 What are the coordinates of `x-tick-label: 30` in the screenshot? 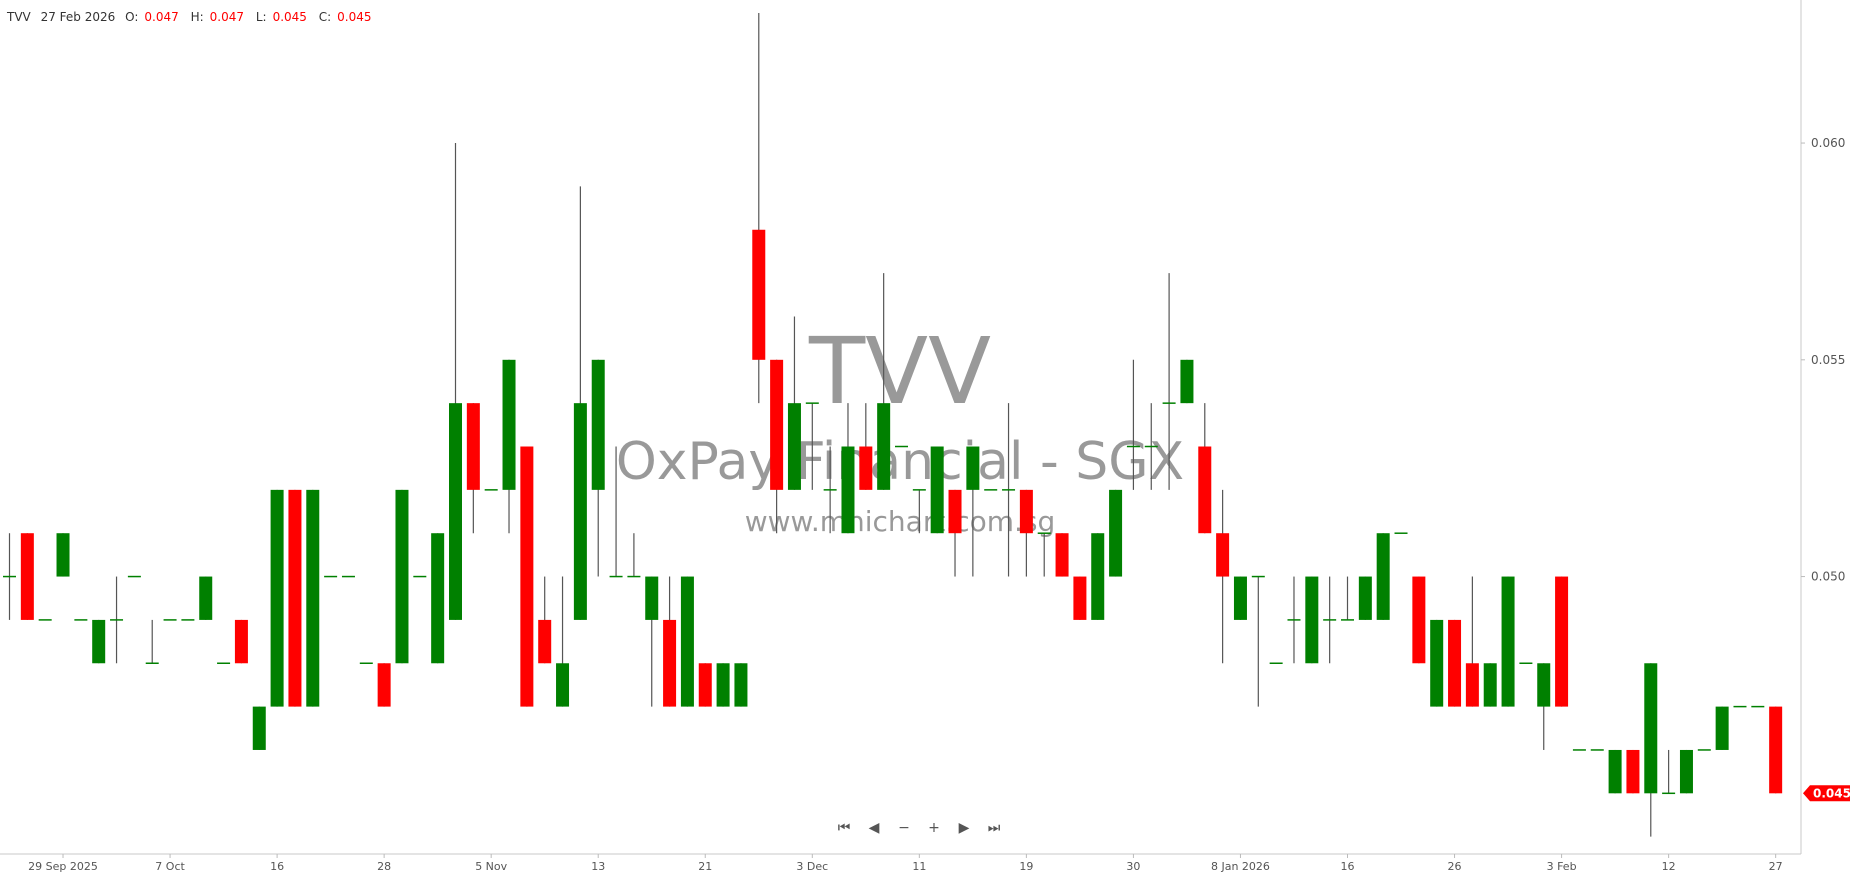 It's located at (1133, 866).